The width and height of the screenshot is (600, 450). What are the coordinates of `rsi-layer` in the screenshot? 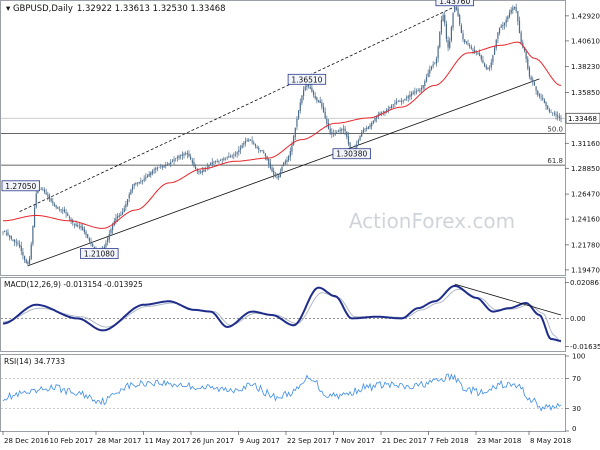 It's located at (283, 392).